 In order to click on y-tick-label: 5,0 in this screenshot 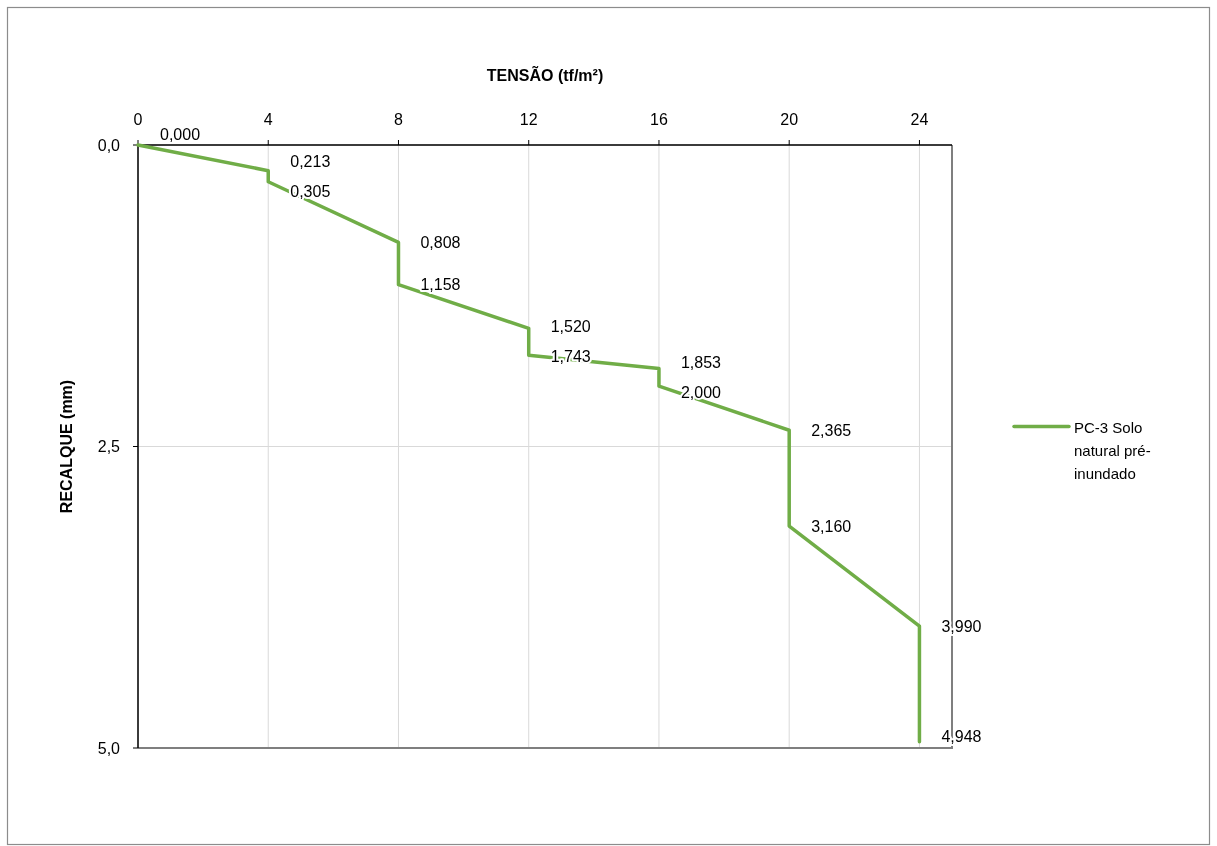, I will do `click(109, 748)`.